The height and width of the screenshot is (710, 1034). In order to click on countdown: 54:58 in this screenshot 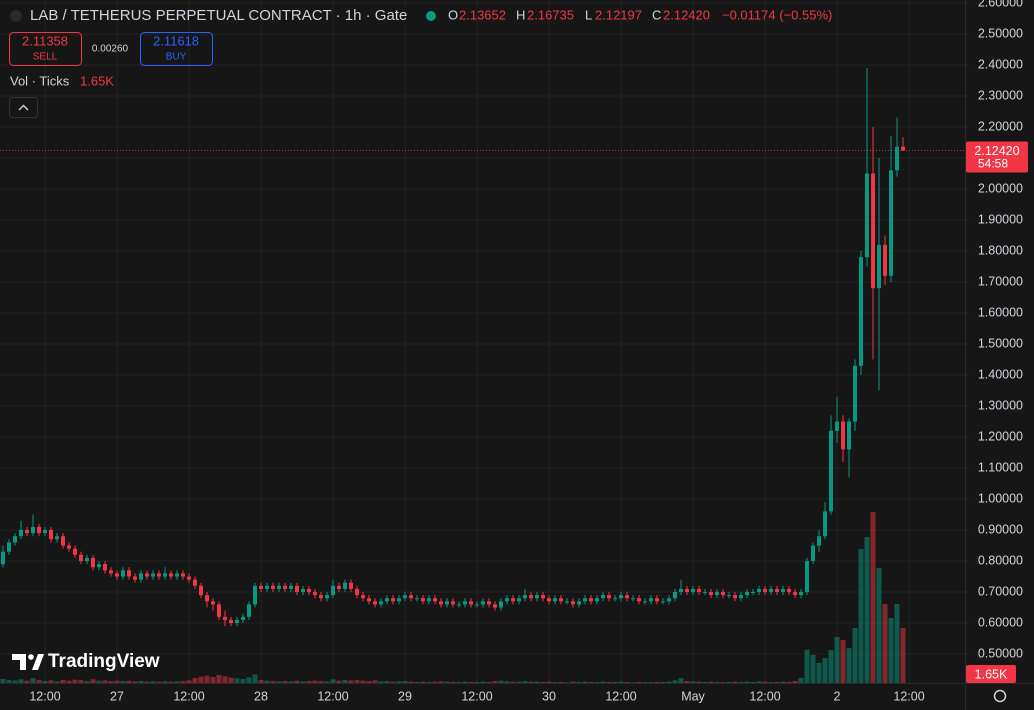, I will do `click(993, 164)`.